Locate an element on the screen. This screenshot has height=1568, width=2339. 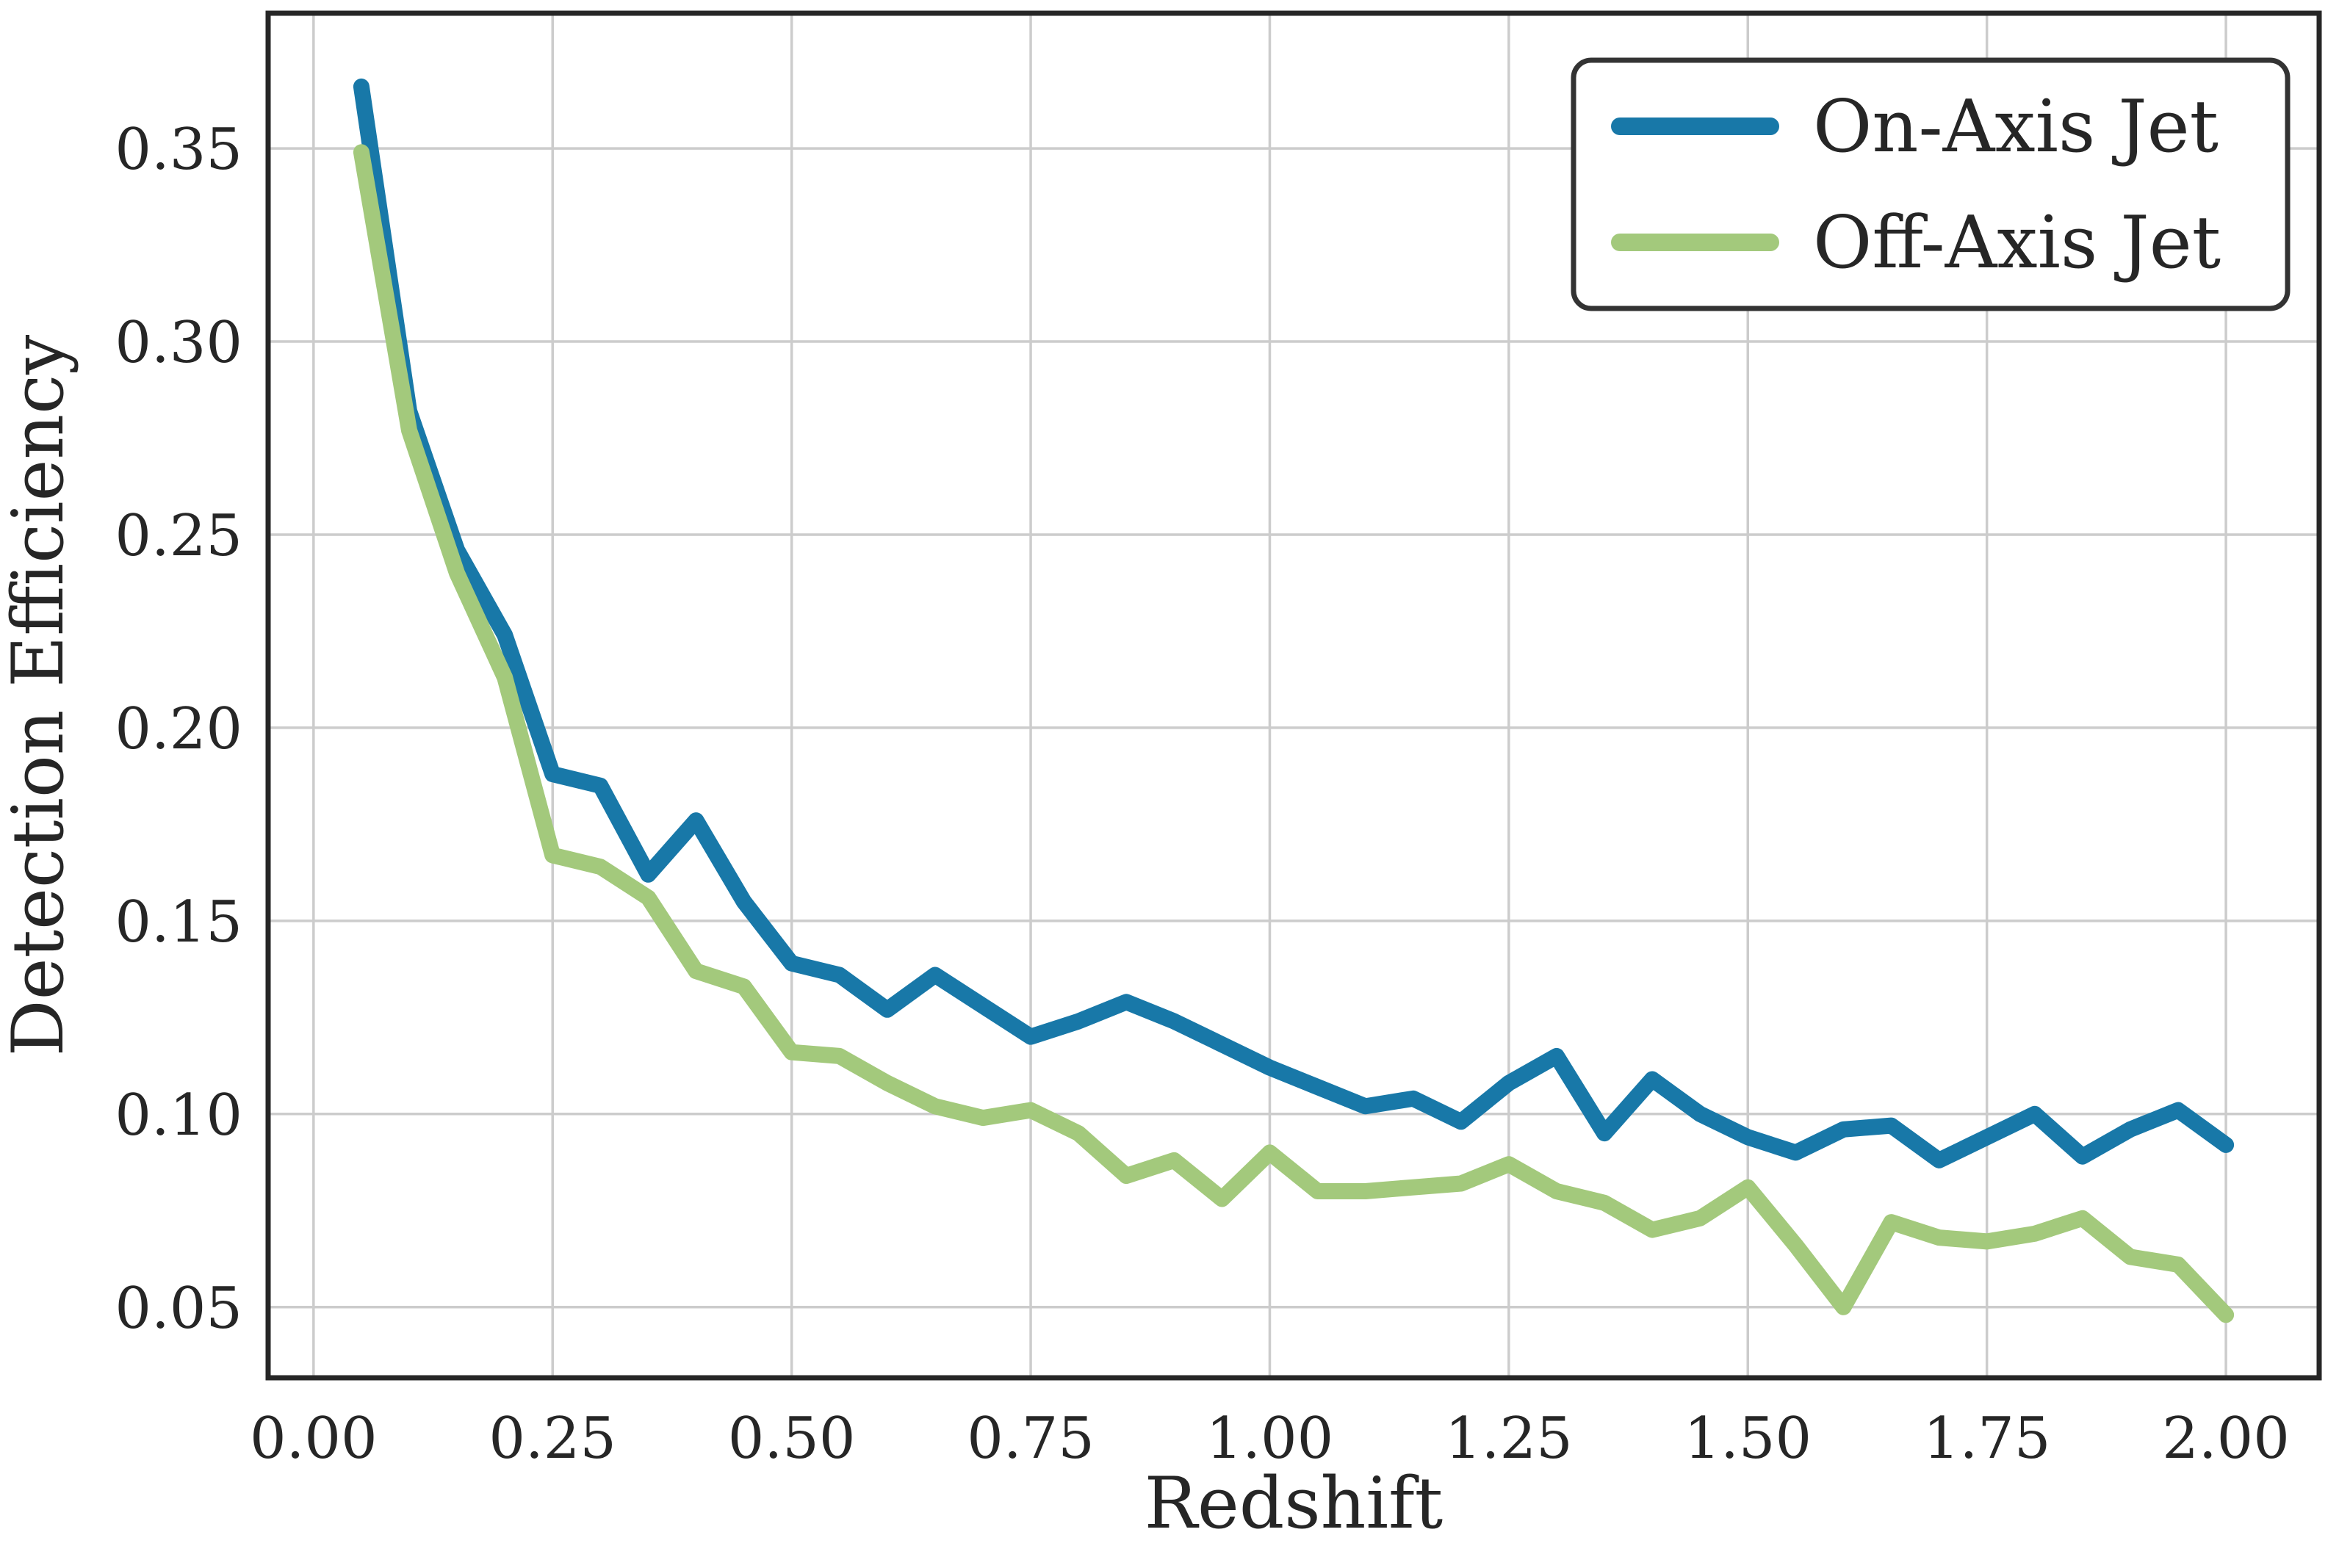
x-tick-label: 1.00 is located at coordinates (1270, 1439).